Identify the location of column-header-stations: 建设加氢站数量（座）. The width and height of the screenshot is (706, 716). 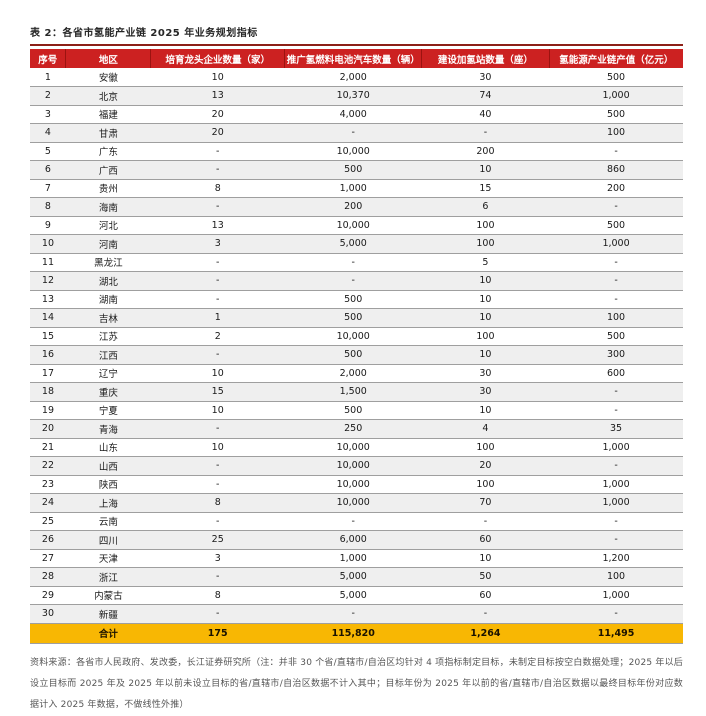
(485, 58).